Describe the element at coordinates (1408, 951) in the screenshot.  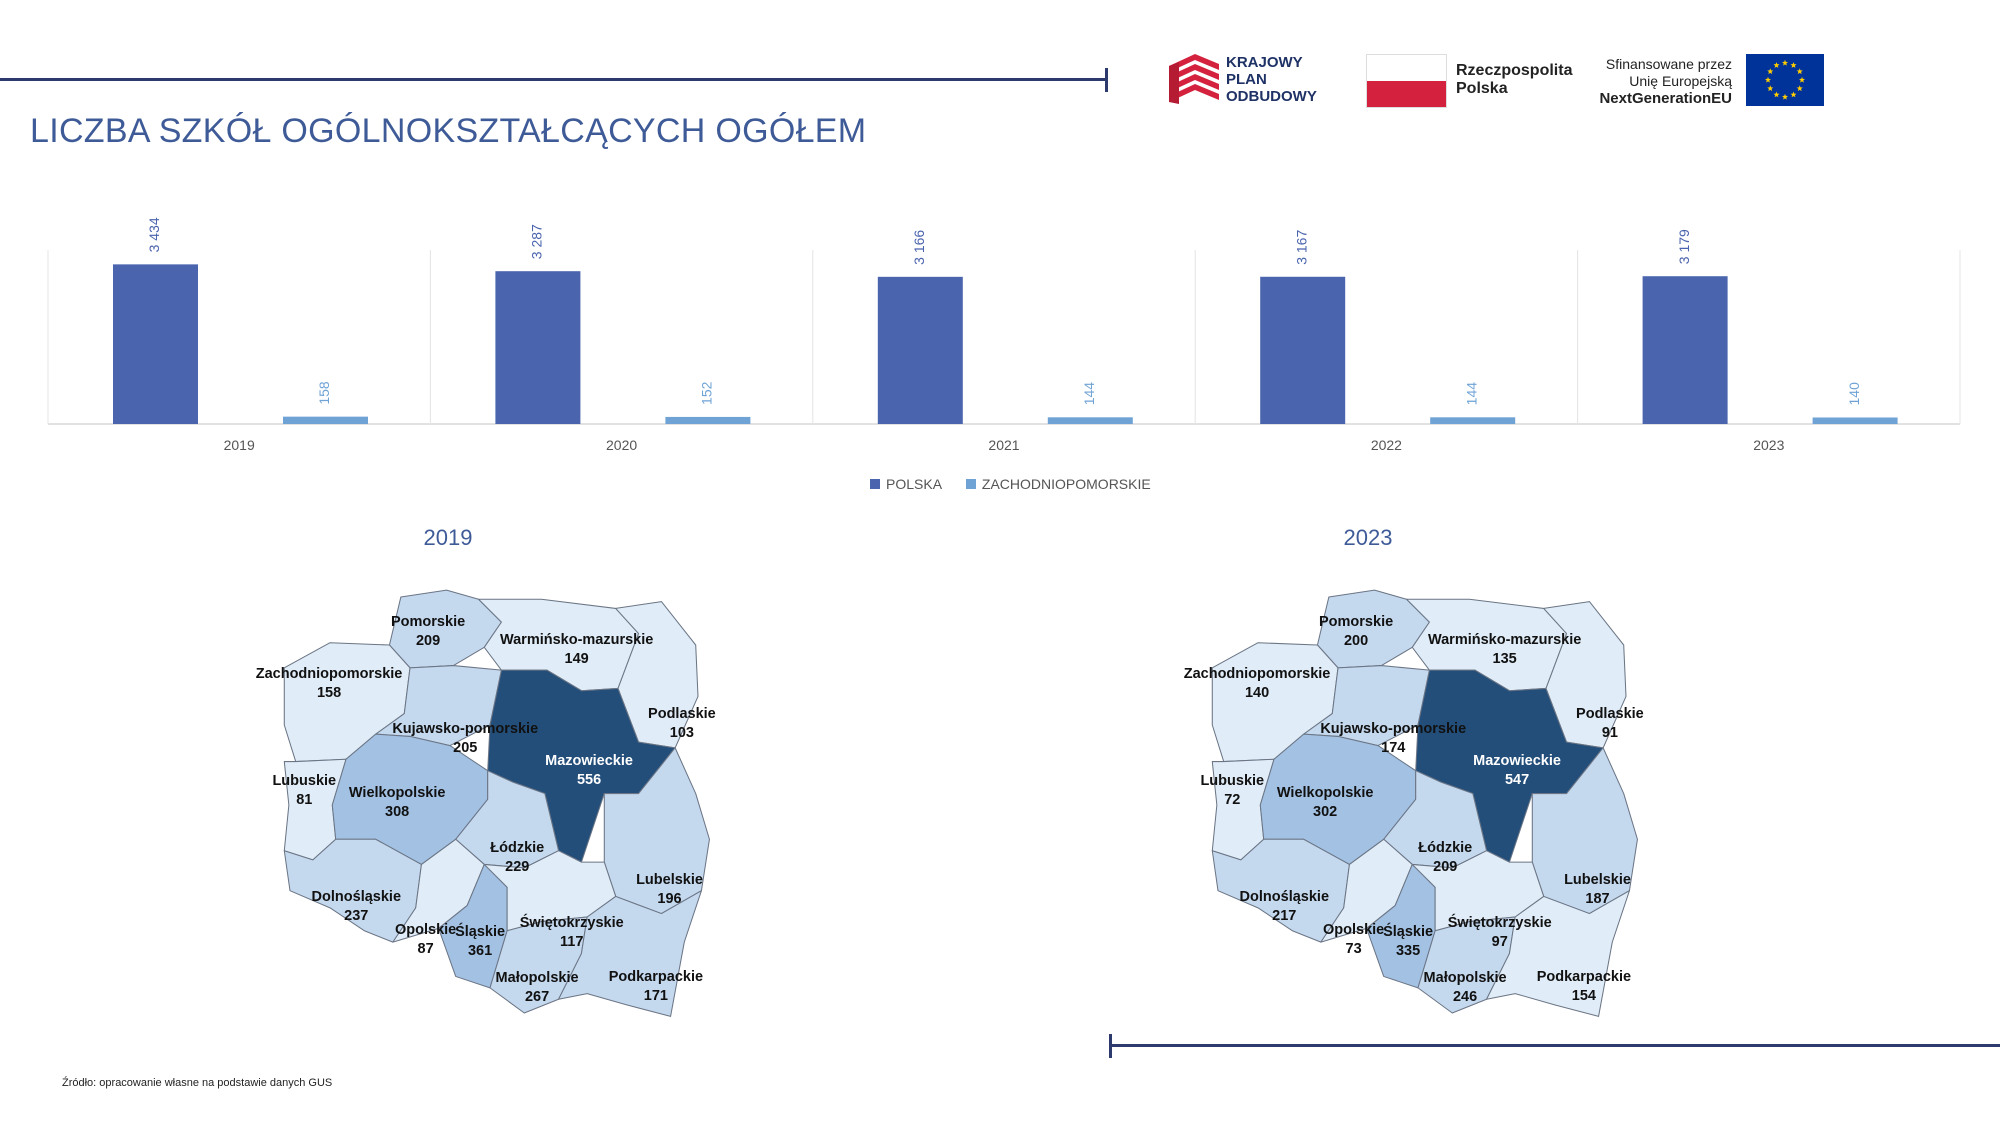
I see `region-value: 335` at that location.